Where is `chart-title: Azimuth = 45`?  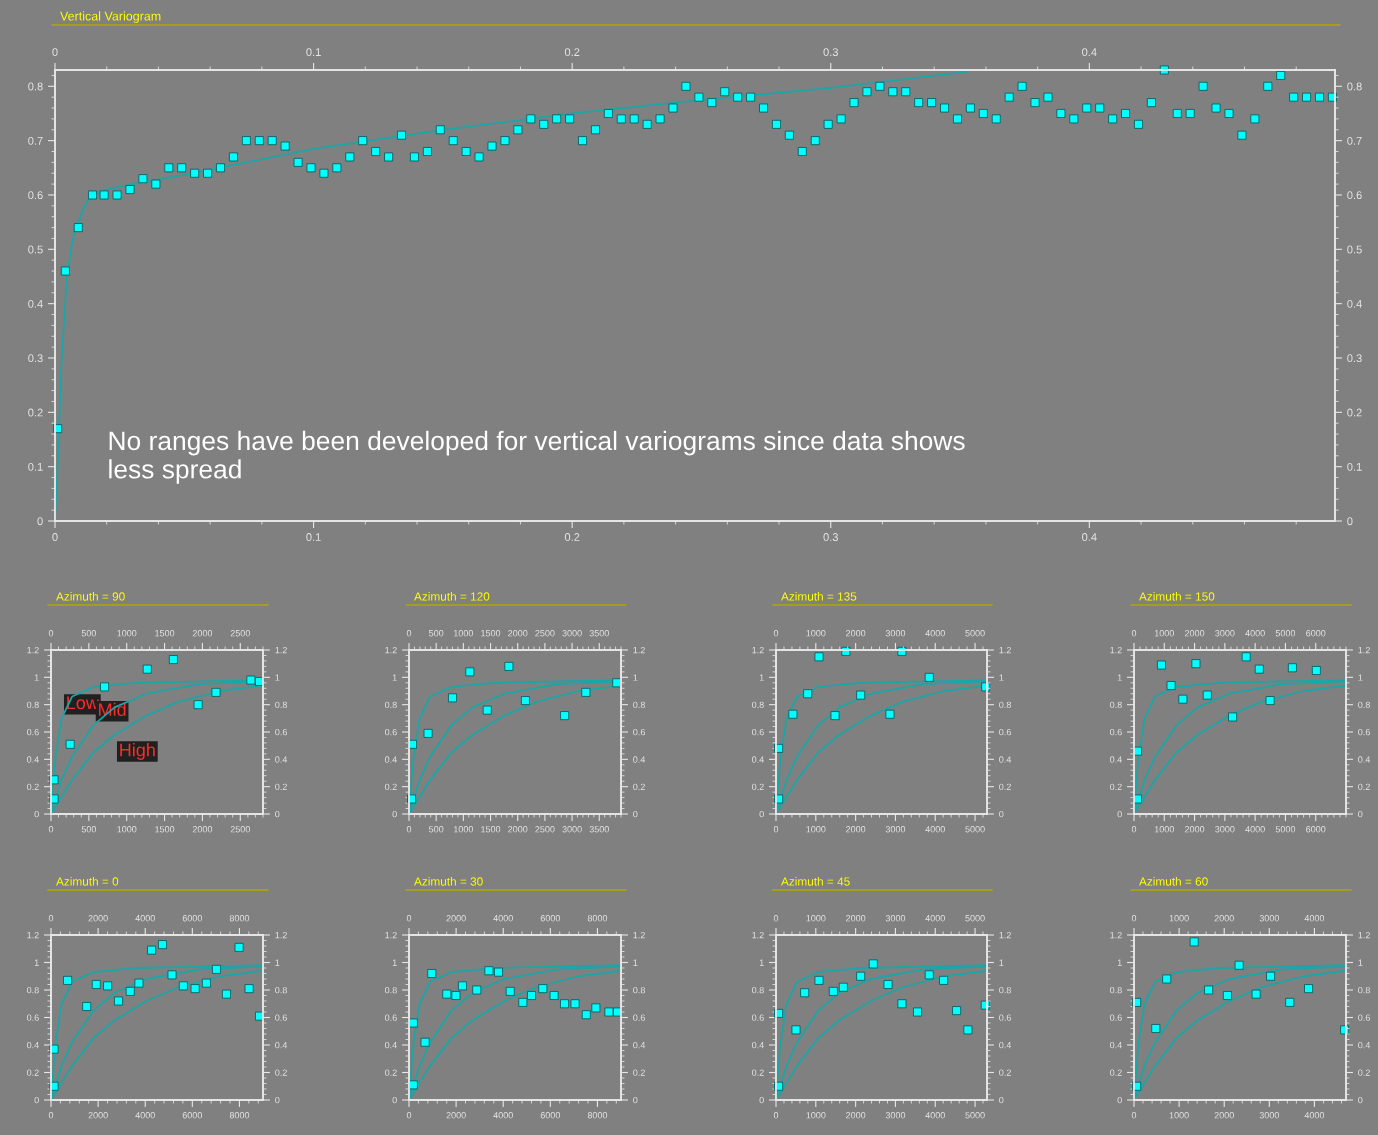
chart-title: Azimuth = 45 is located at coordinates (815, 881).